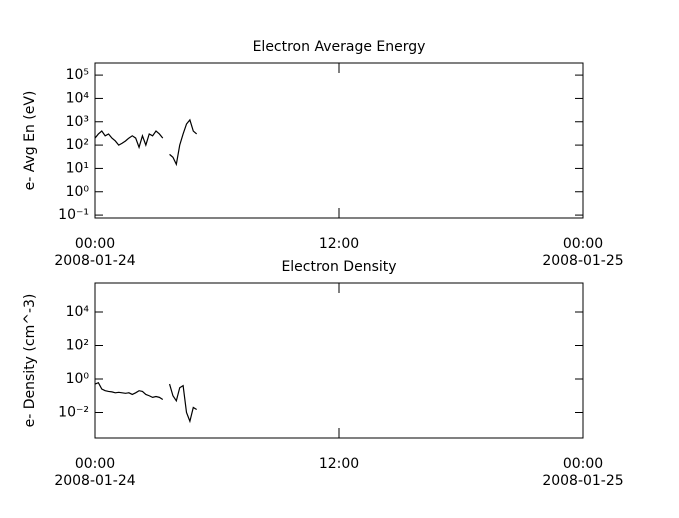 The height and width of the screenshot is (518, 679). I want to click on y-tick-label: 10¹, so click(77, 168).